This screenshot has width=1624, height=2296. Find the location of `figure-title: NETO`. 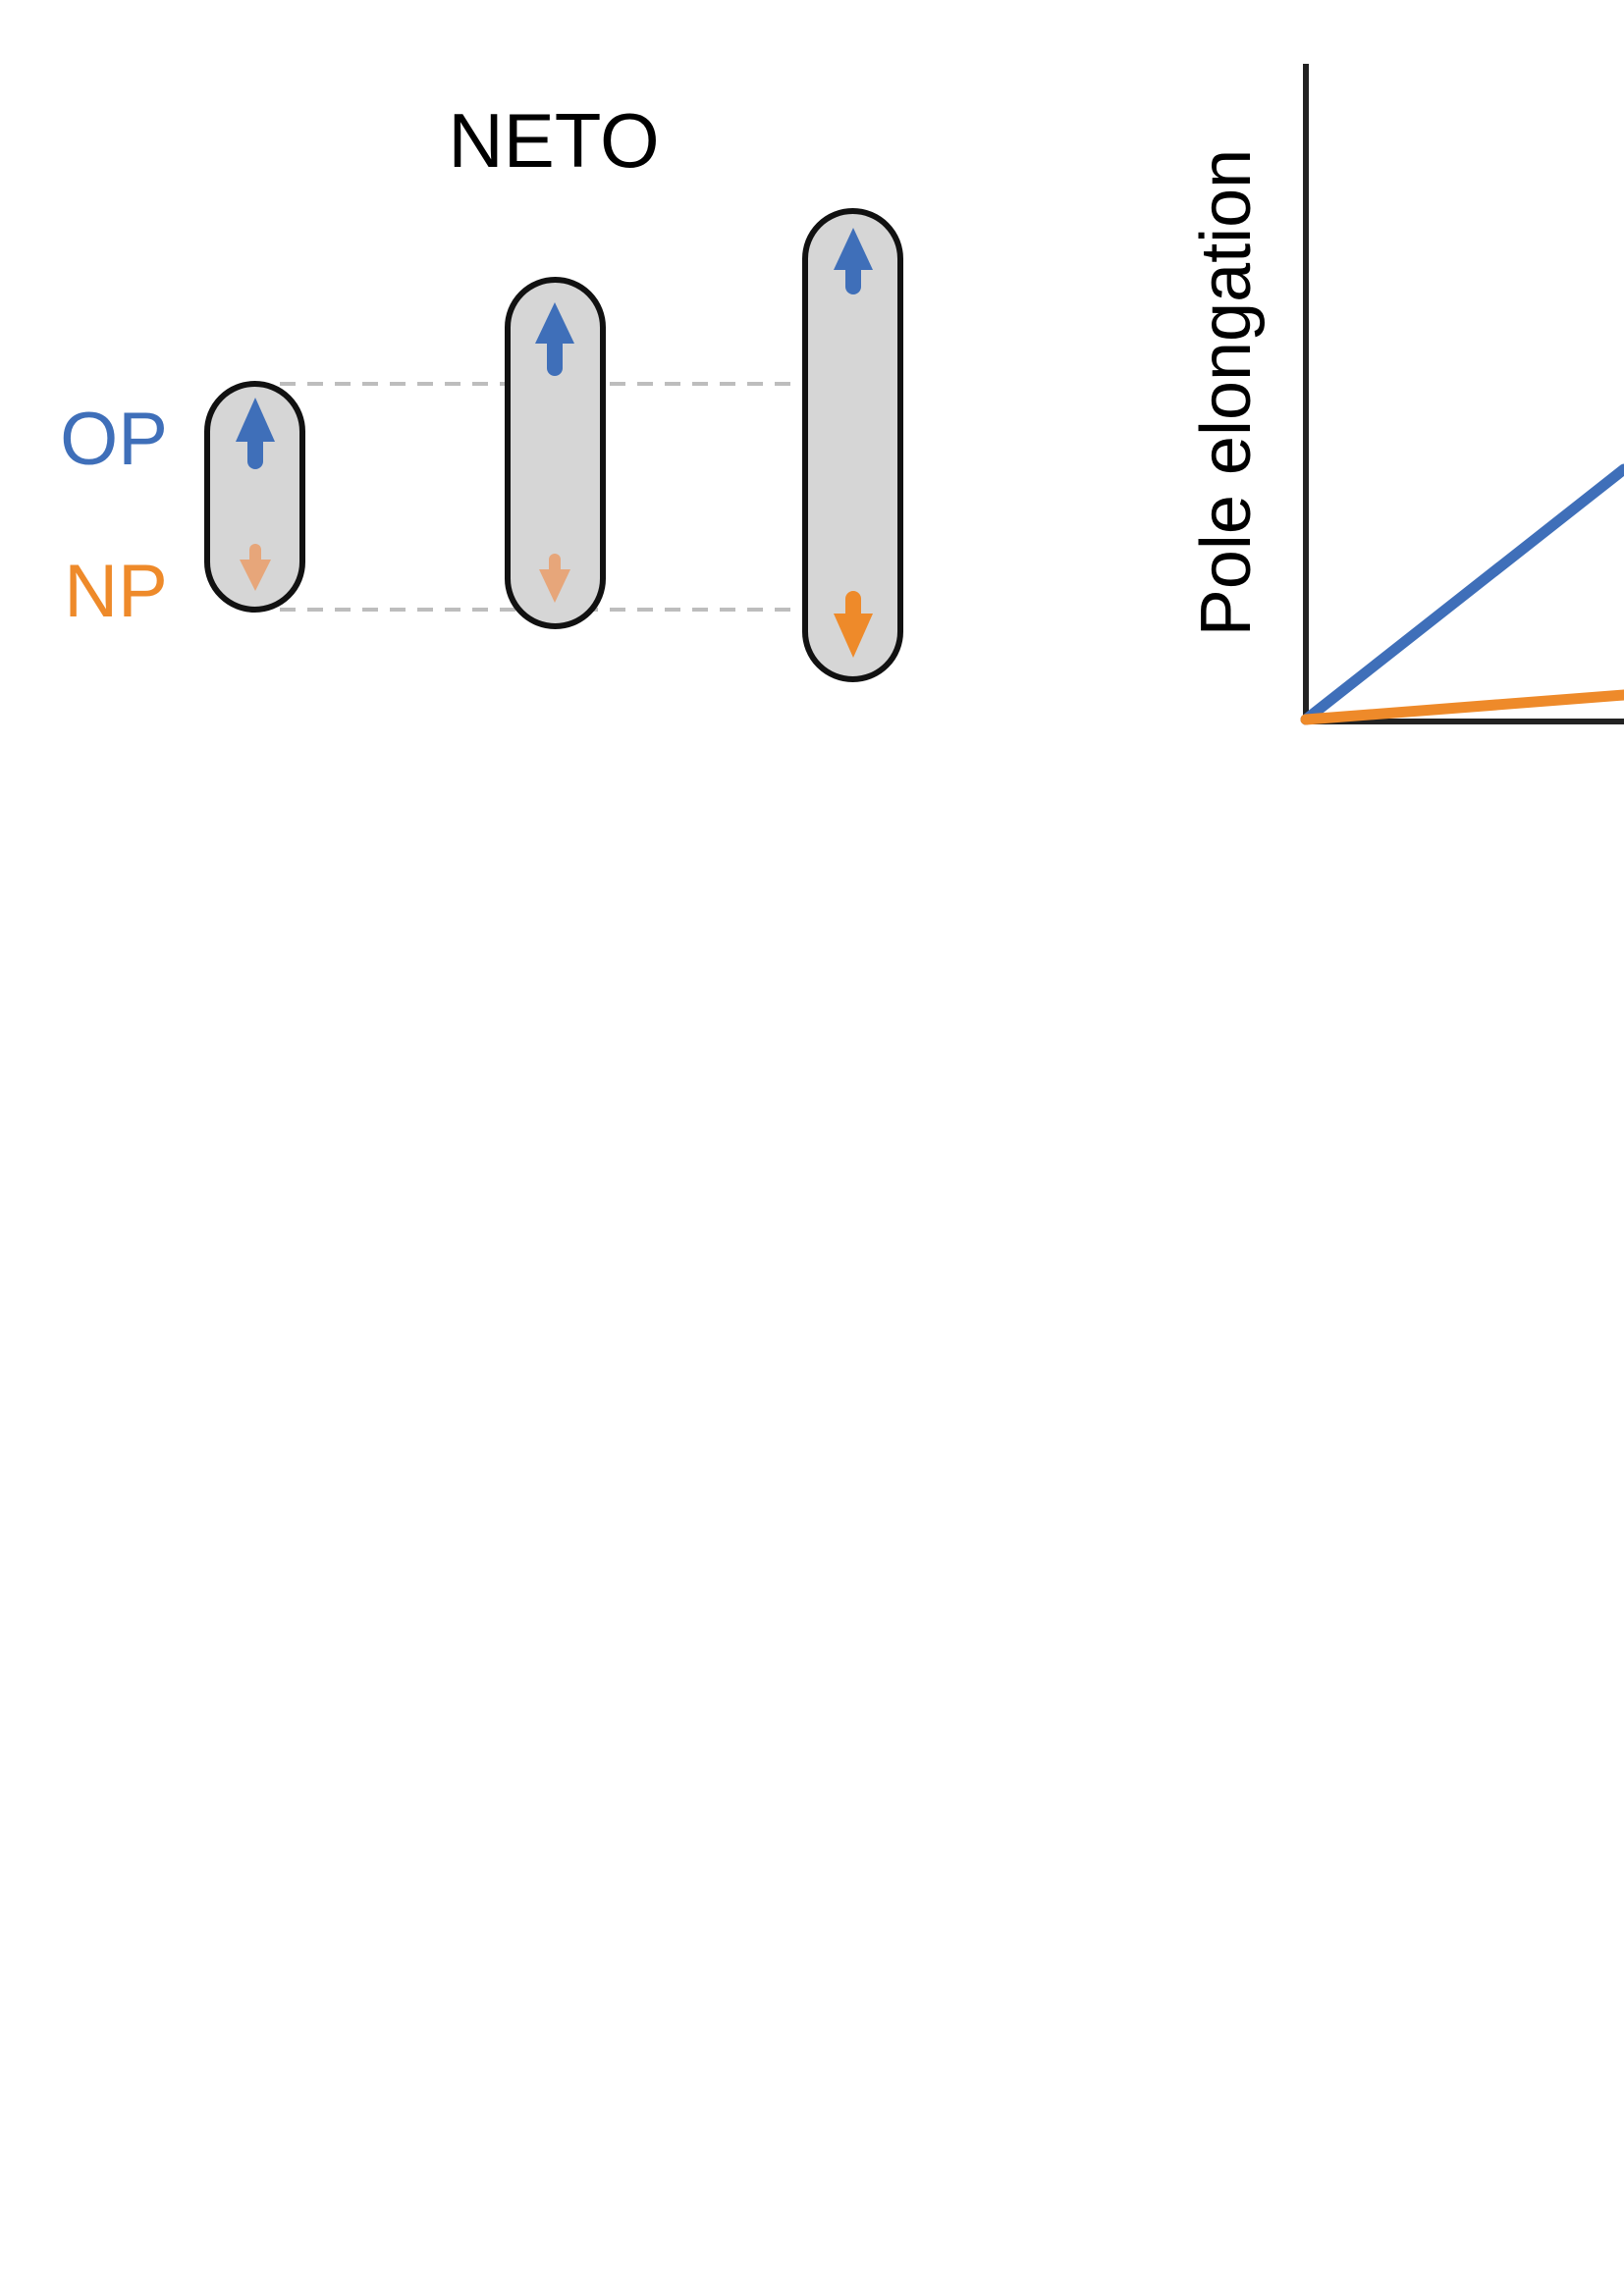

figure-title: NETO is located at coordinates (553, 140).